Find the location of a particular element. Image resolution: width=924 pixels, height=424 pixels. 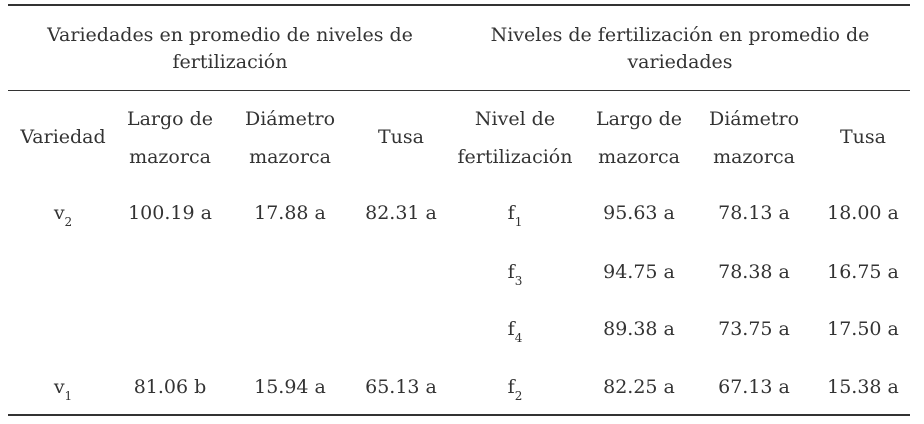

row-0-tusa-f: 18.00 a is located at coordinates (863, 213).